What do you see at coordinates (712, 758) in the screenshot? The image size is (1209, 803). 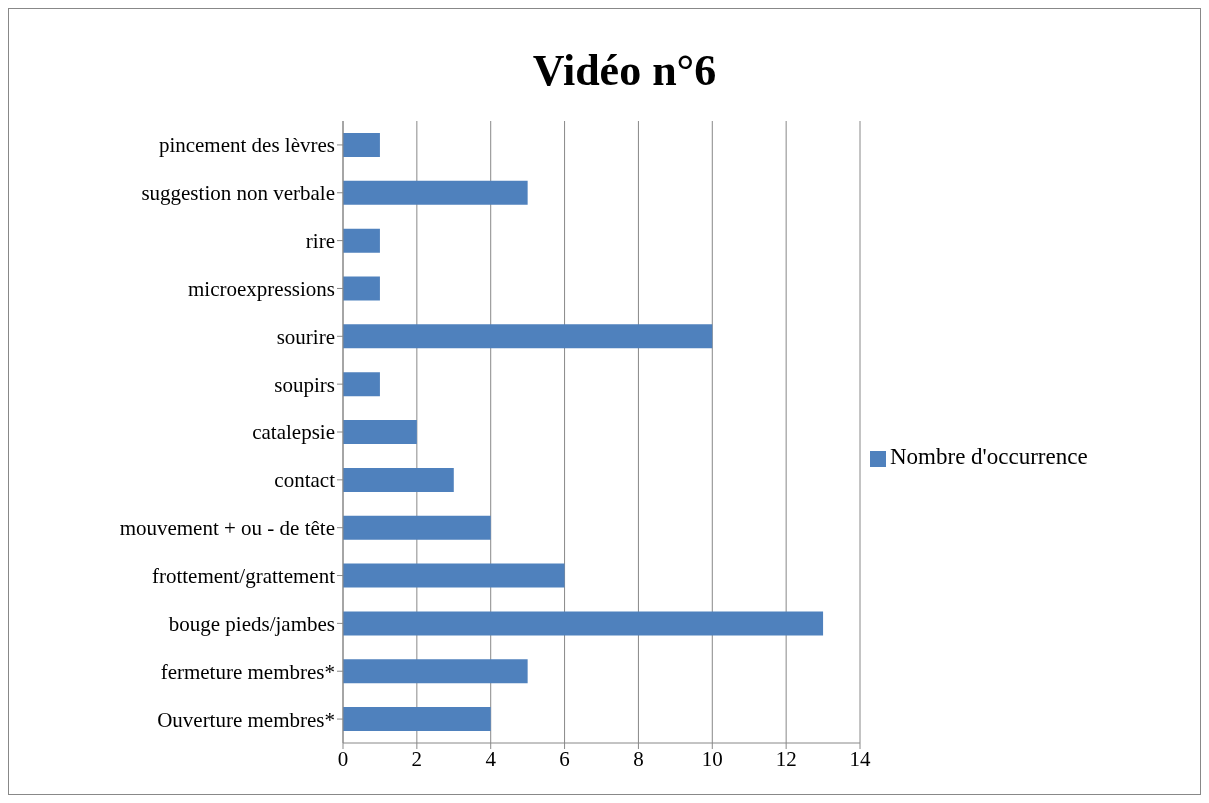 I see `x-tick-label: 10` at bounding box center [712, 758].